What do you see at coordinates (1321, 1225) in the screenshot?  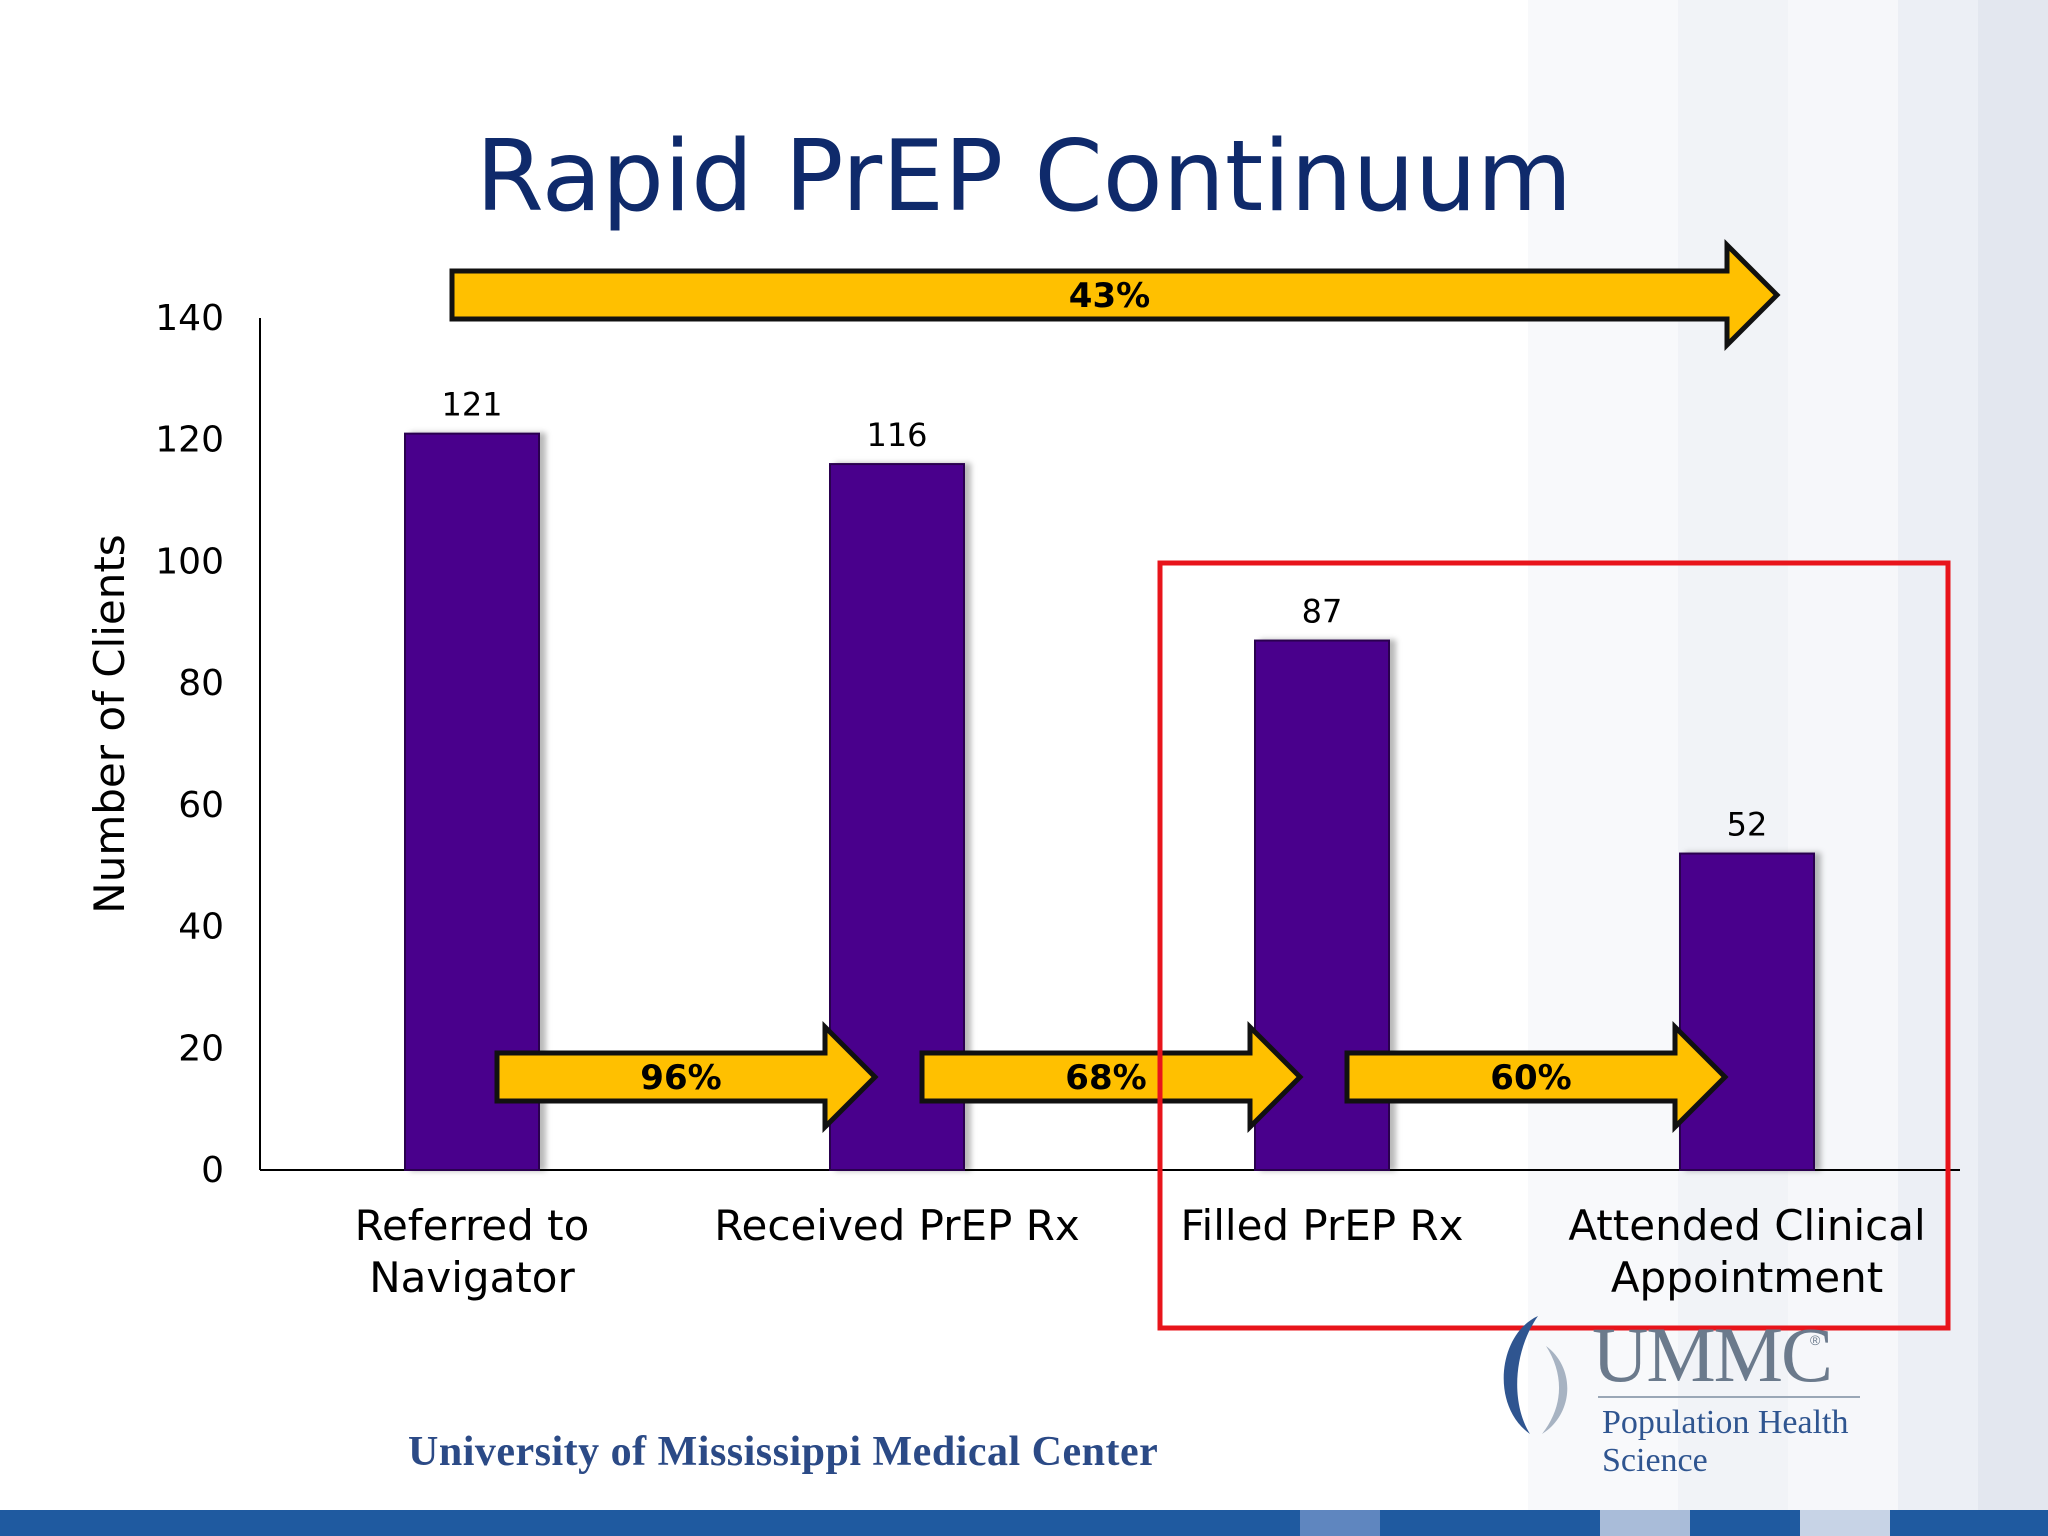 I see `x-tick-label: Filled PrEP Rx` at bounding box center [1321, 1225].